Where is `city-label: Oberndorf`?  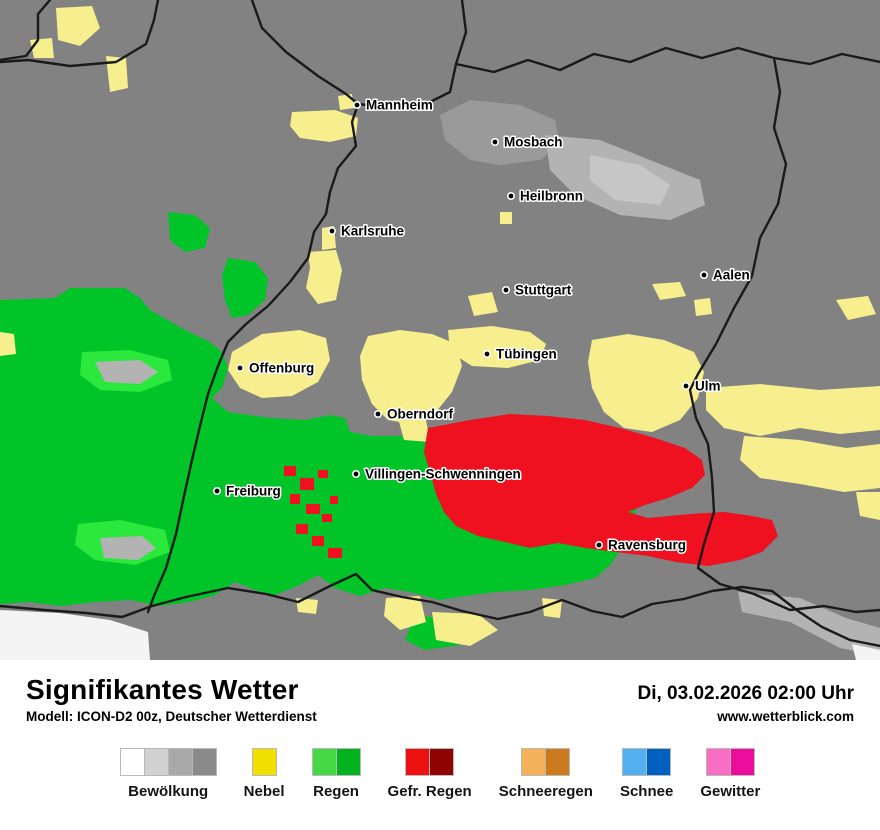
city-label: Oberndorf is located at coordinates (420, 414).